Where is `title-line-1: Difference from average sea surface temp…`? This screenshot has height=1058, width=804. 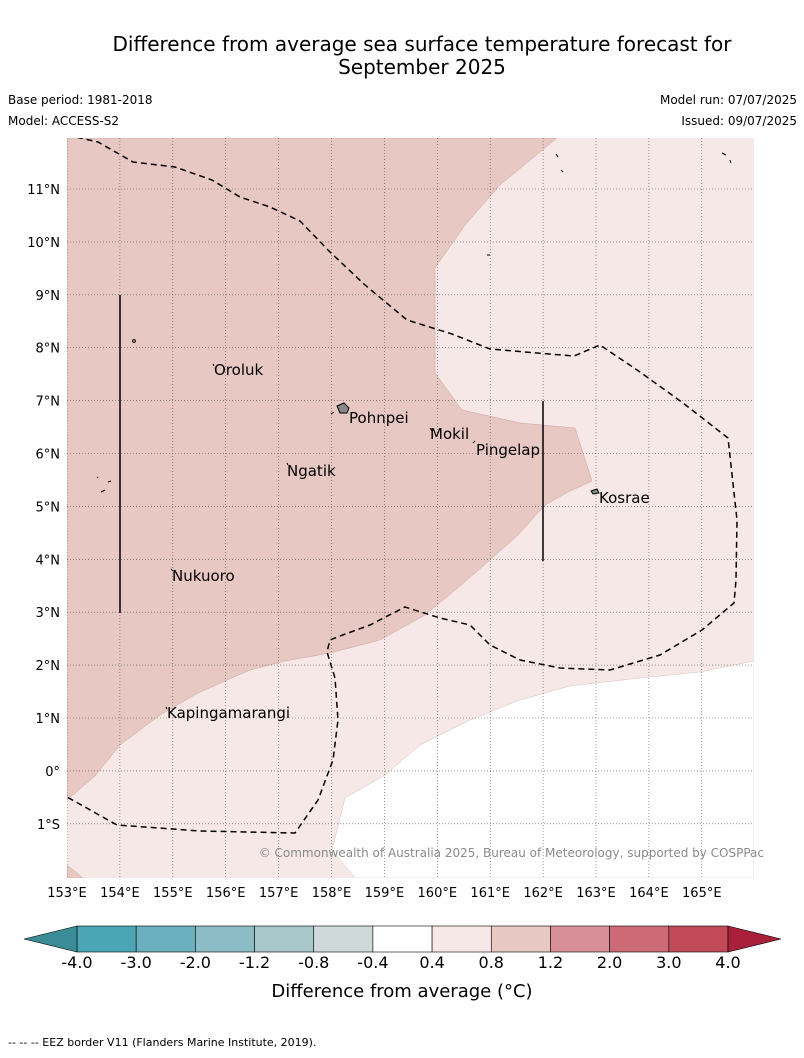
title-line-1: Difference from average sea surface temp… is located at coordinates (422, 44).